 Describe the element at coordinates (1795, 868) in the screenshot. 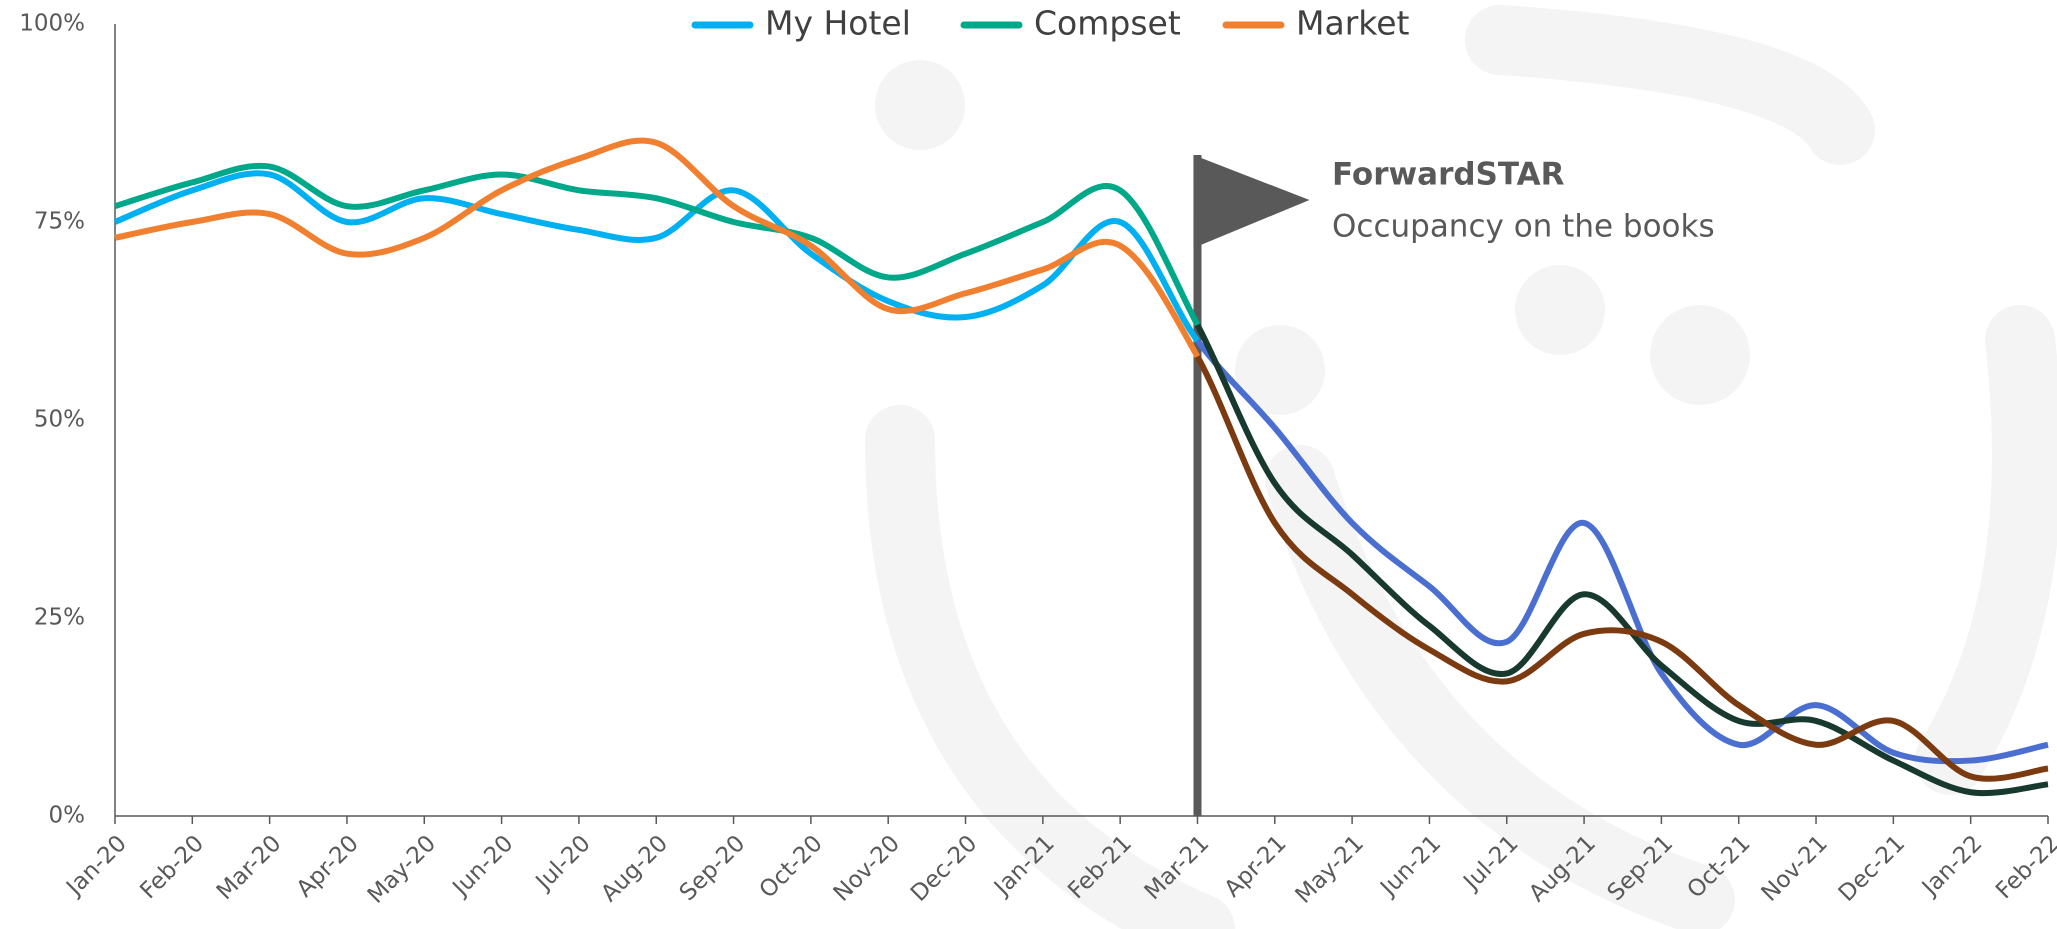

I see `x-tick-label: Nov-21` at that location.